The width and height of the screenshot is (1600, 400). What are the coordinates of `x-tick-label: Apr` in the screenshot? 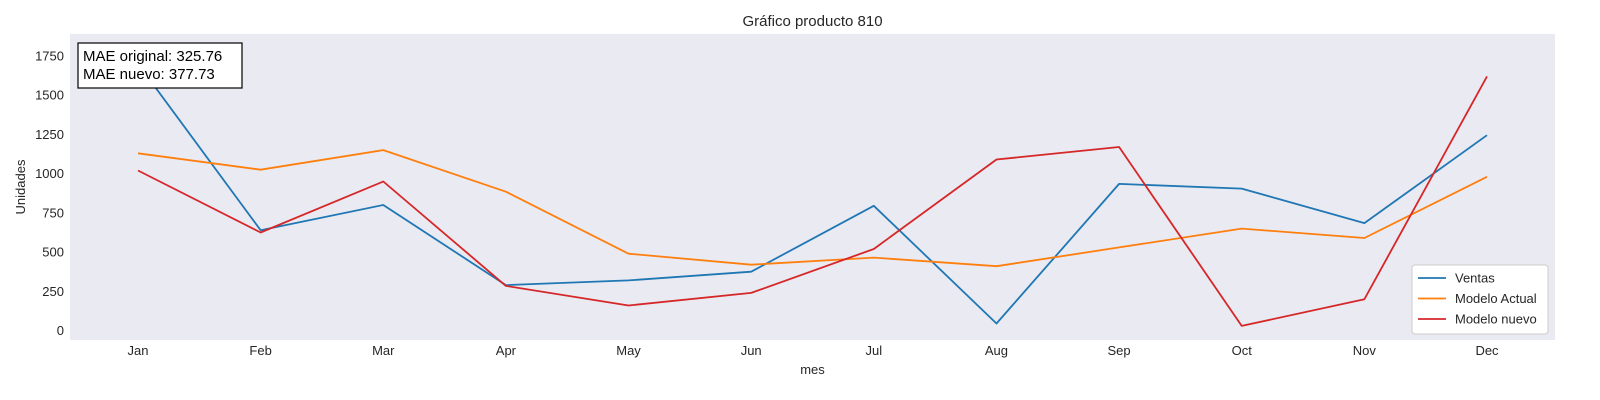 It's located at (506, 350).